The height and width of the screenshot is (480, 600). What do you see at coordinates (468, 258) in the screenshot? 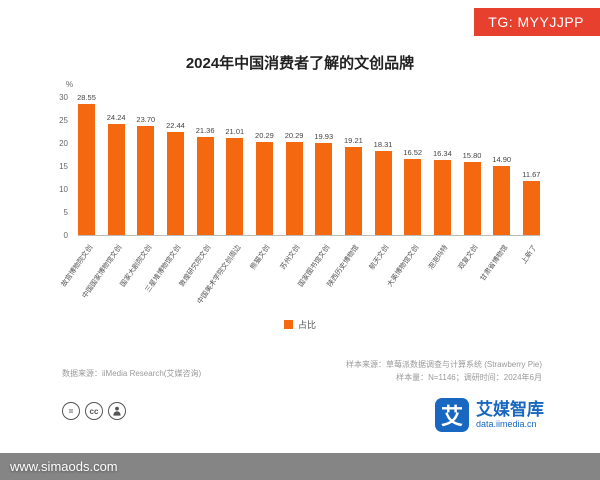
I see `x-axis-label: 观复文创` at bounding box center [468, 258].